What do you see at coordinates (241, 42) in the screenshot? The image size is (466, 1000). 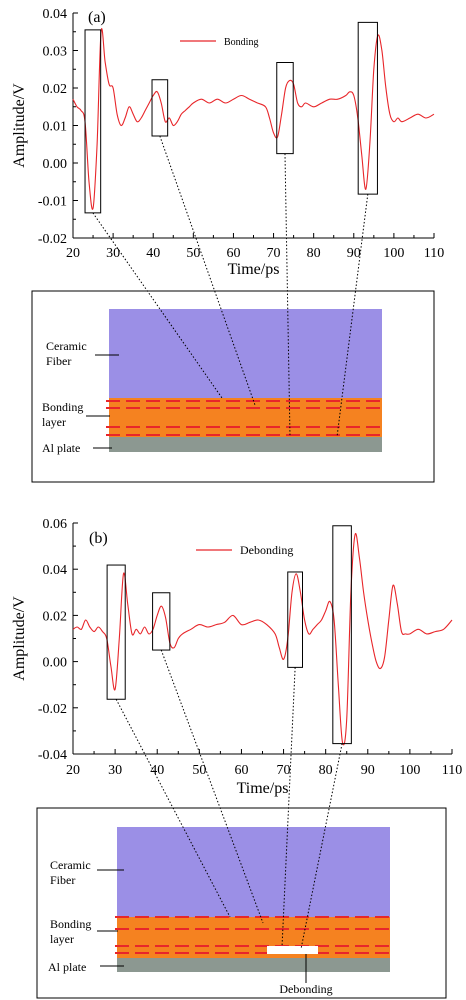 I see `legend-label: Bonding` at bounding box center [241, 42].